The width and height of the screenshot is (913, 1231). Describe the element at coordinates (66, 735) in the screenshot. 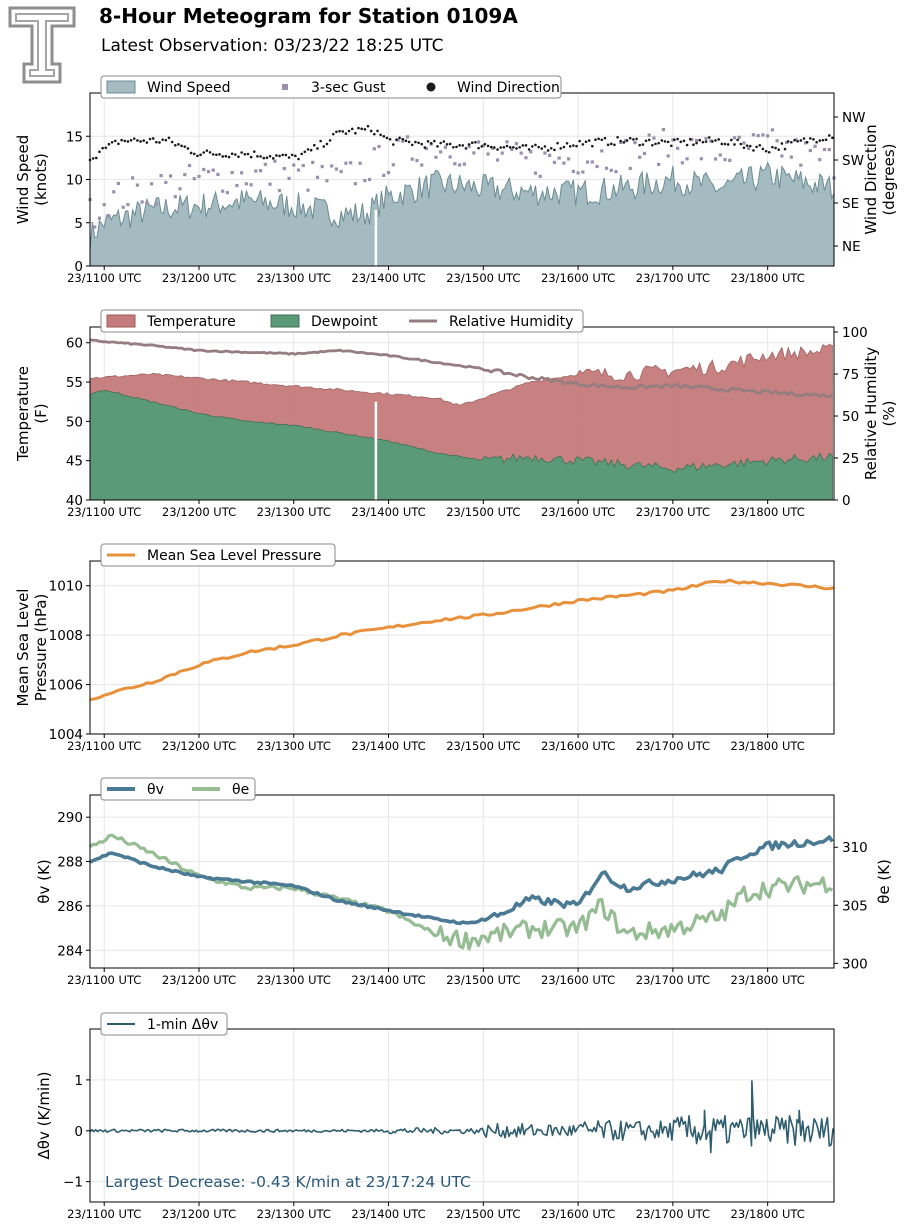

I see `y-tick-label: 1004` at that location.